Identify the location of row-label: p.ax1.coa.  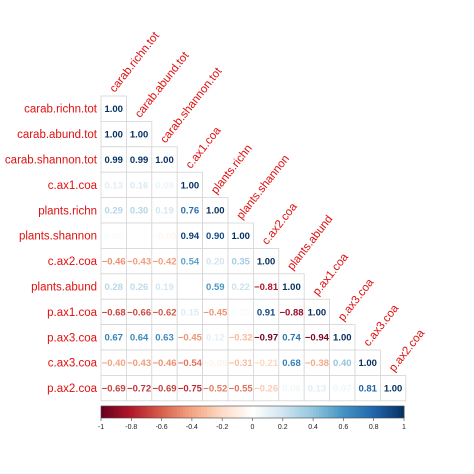
(72, 313).